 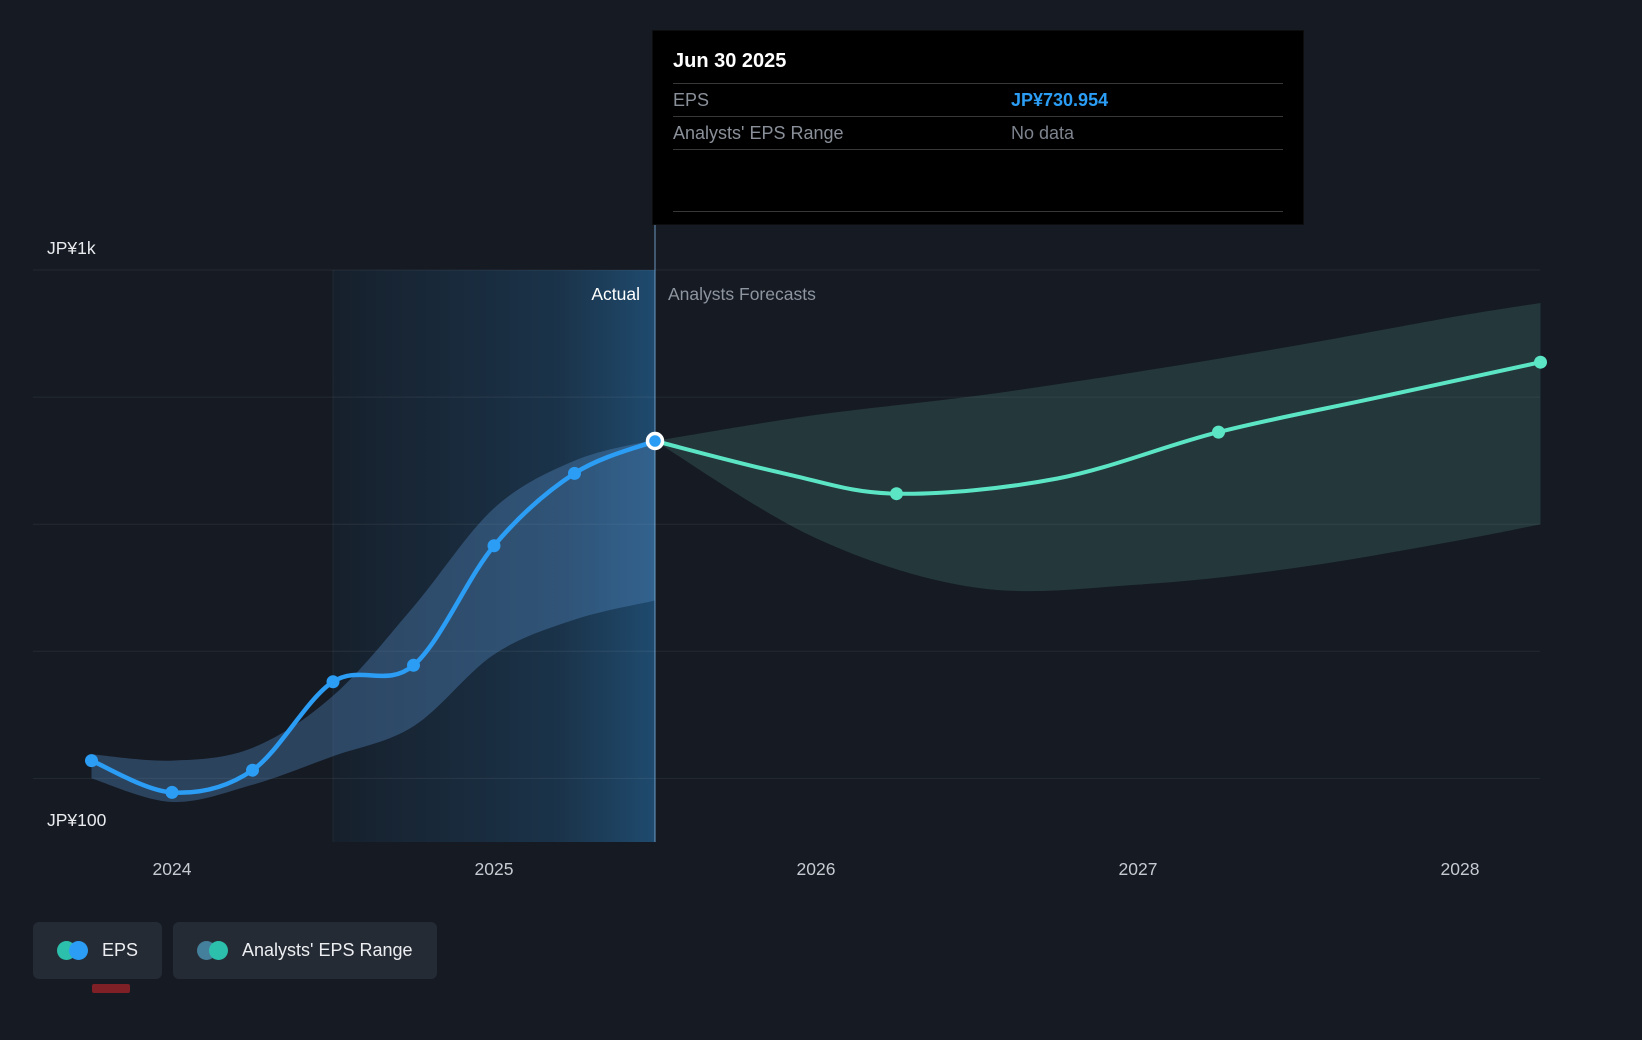 What do you see at coordinates (77, 820) in the screenshot?
I see `y-axis-label-min: JP¥100` at bounding box center [77, 820].